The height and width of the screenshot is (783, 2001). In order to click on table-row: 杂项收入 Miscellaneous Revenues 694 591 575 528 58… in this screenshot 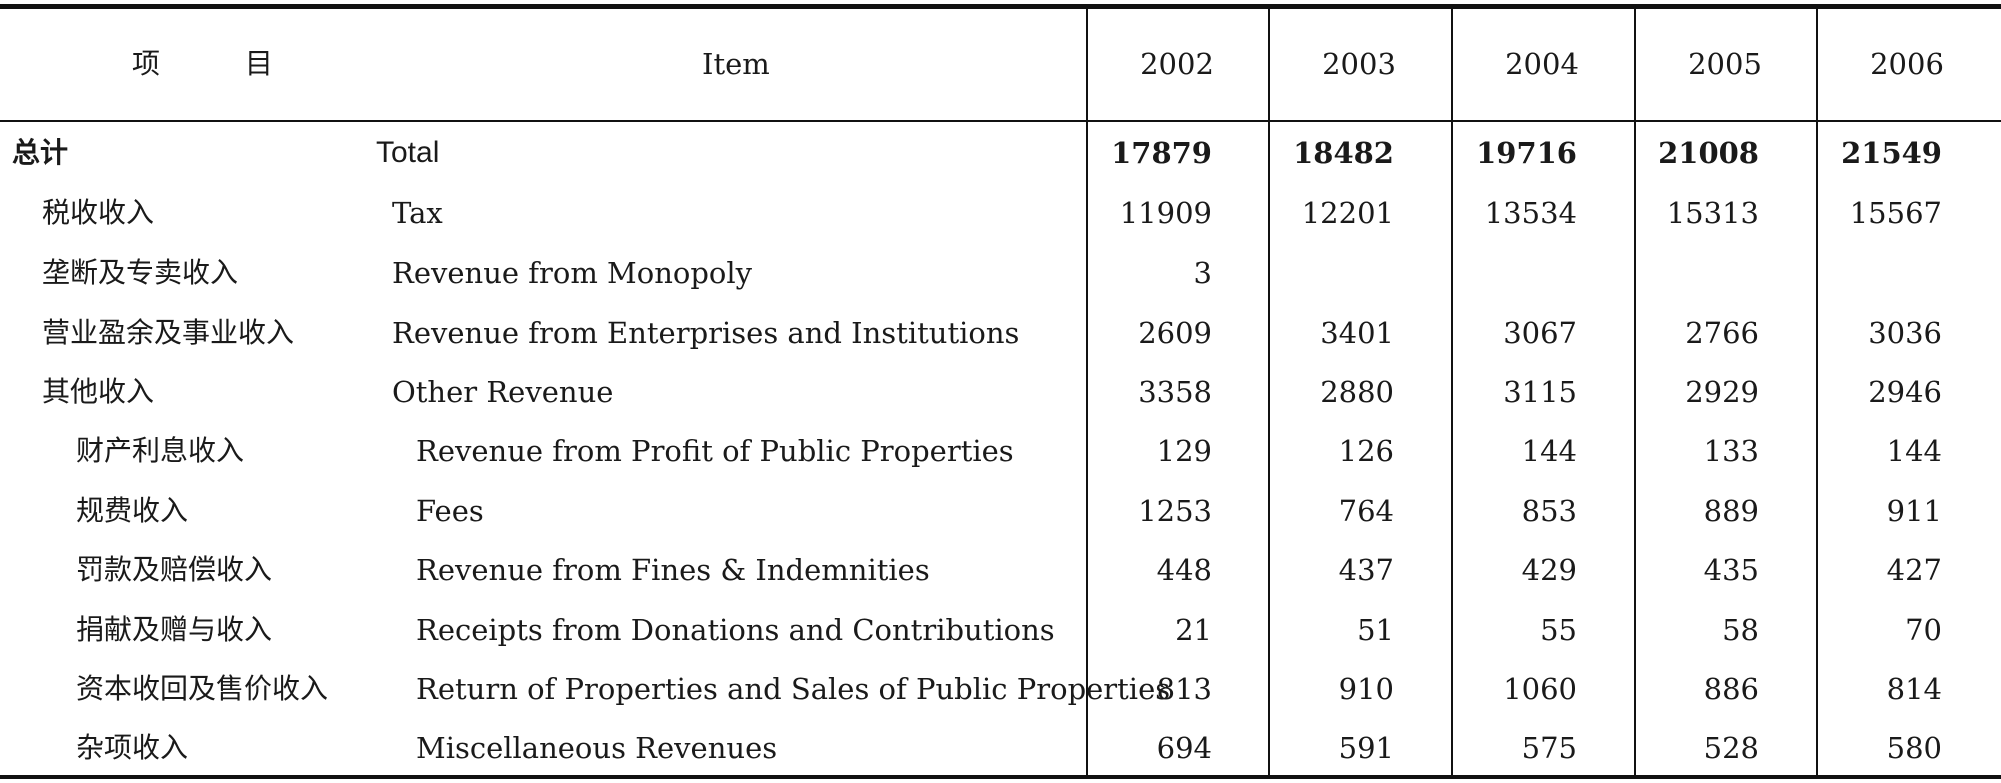, I will do `click(1000, 748)`.